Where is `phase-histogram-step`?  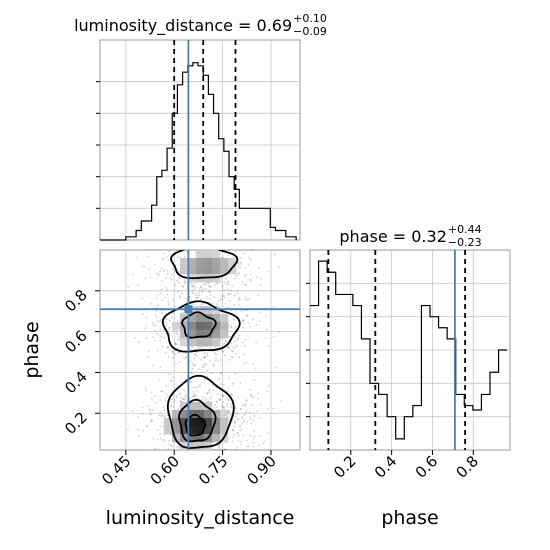 phase-histogram-step is located at coordinates (409, 350).